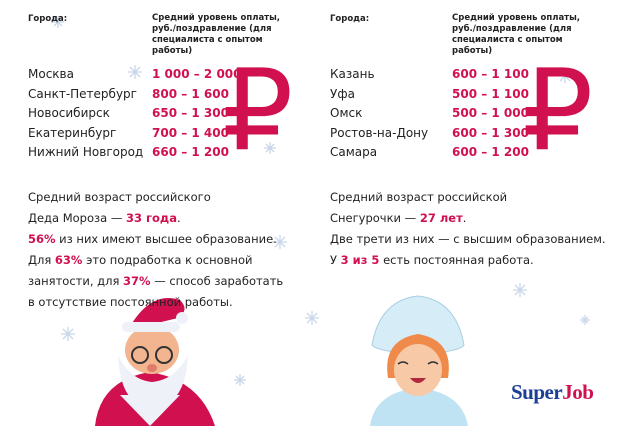 This screenshot has width=632, height=426. What do you see at coordinates (217, 281) in the screenshot?
I see `text: — способ заработать` at bounding box center [217, 281].